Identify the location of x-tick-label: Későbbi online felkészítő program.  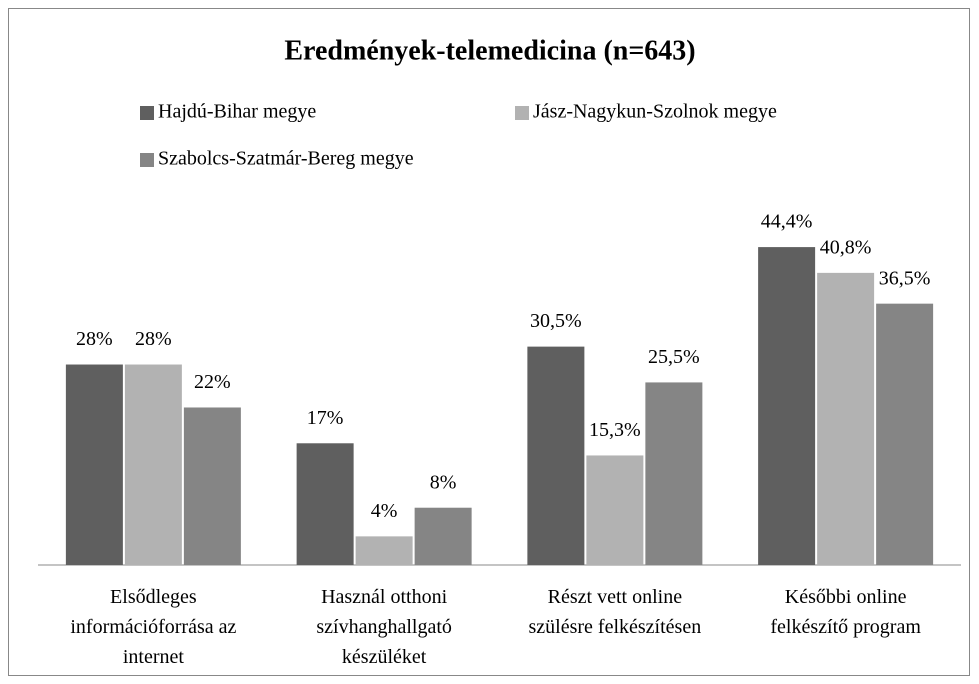
(845, 612).